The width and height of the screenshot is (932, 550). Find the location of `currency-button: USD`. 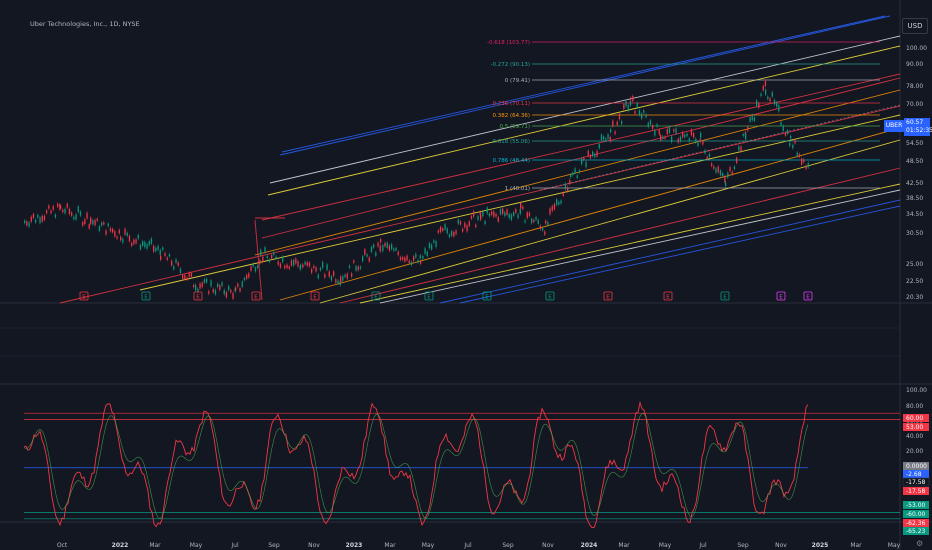

currency-button: USD is located at coordinates (915, 26).